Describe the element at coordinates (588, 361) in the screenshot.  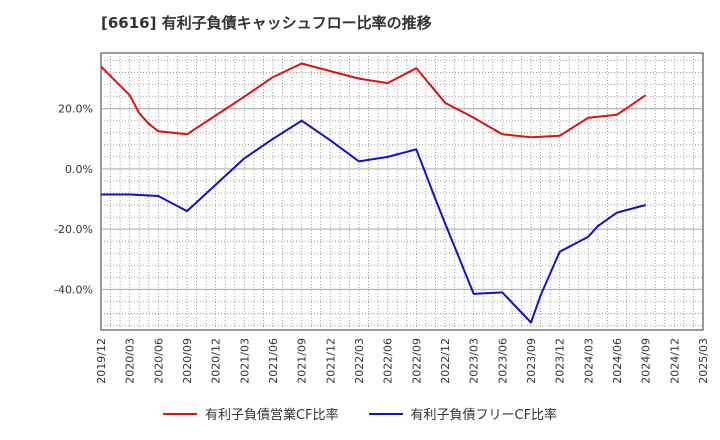
I see `x-tick-label: 2024/03` at that location.